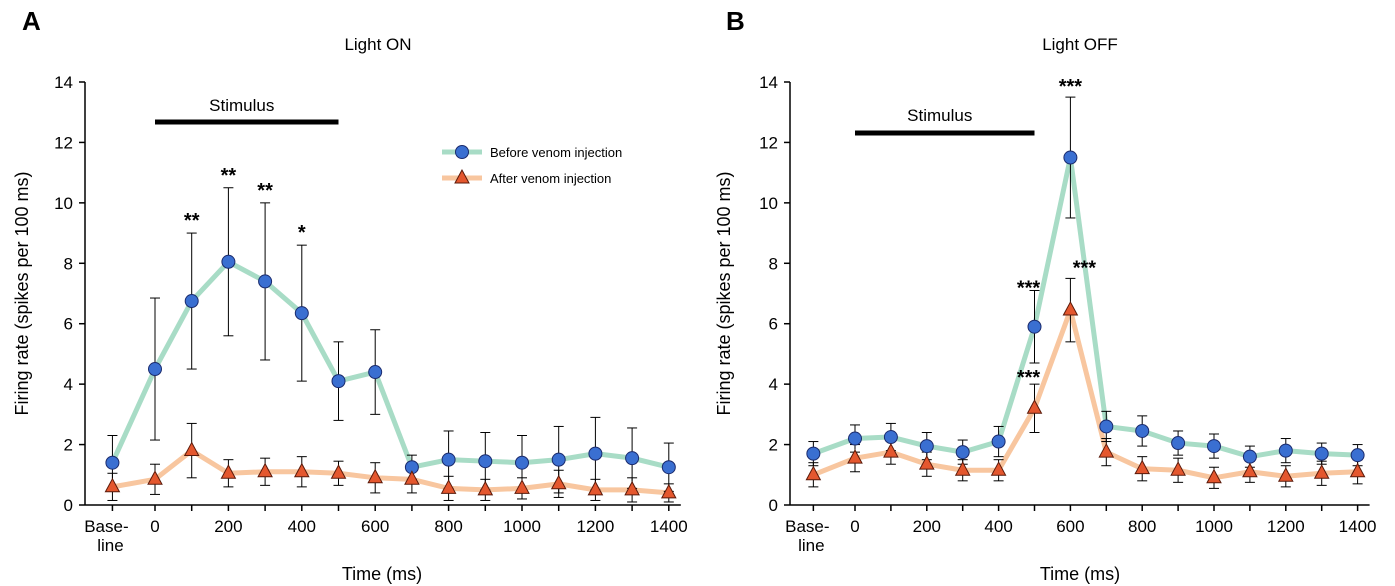 This screenshot has width=1395, height=586. I want to click on chart-title: Light OFF, so click(1080, 44).